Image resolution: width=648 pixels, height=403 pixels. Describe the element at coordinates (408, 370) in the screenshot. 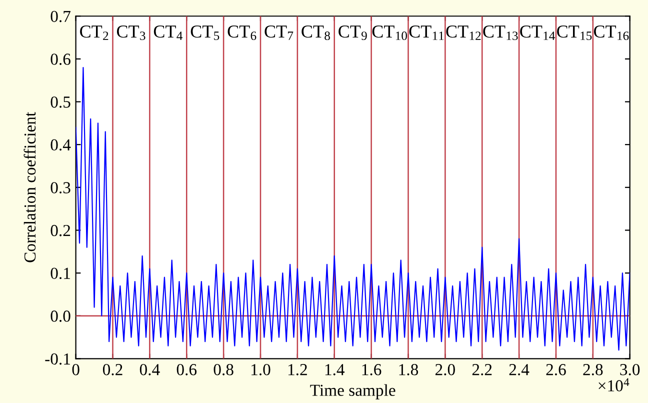

I see `x-tick-label: 1.8` at that location.